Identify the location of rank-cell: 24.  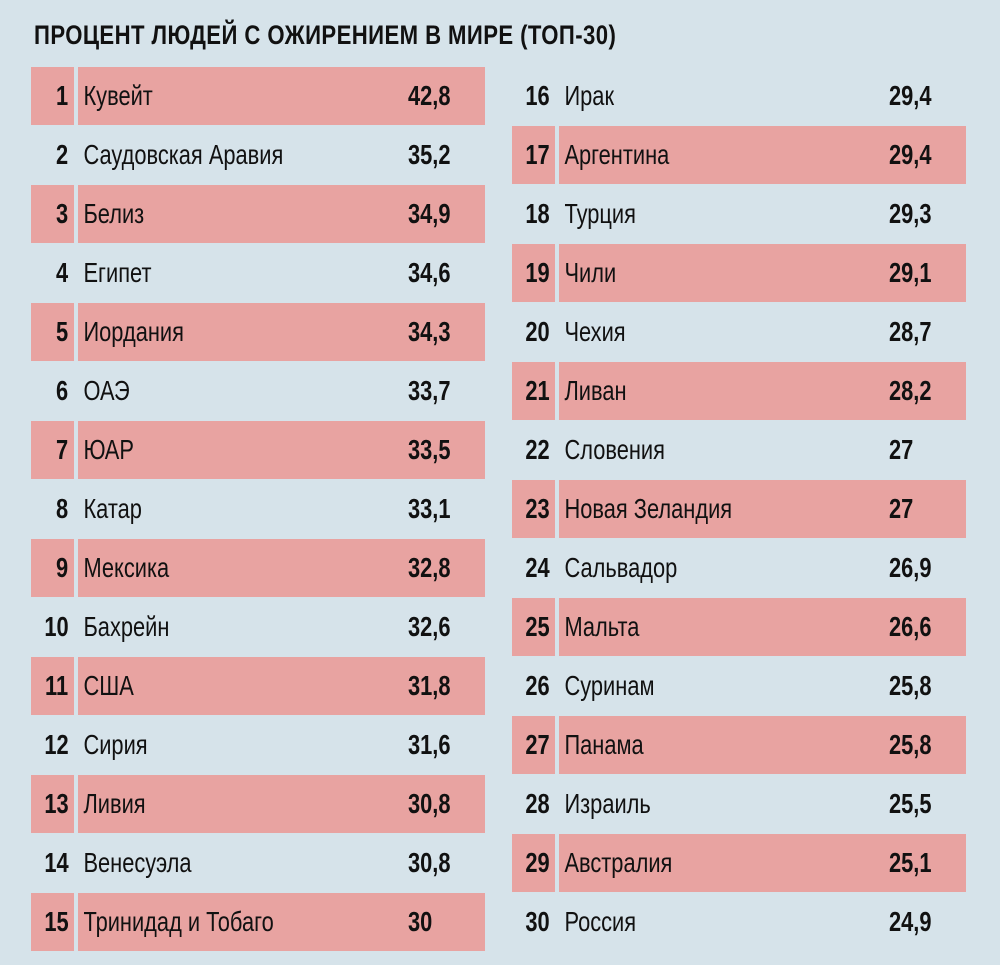
(533, 568).